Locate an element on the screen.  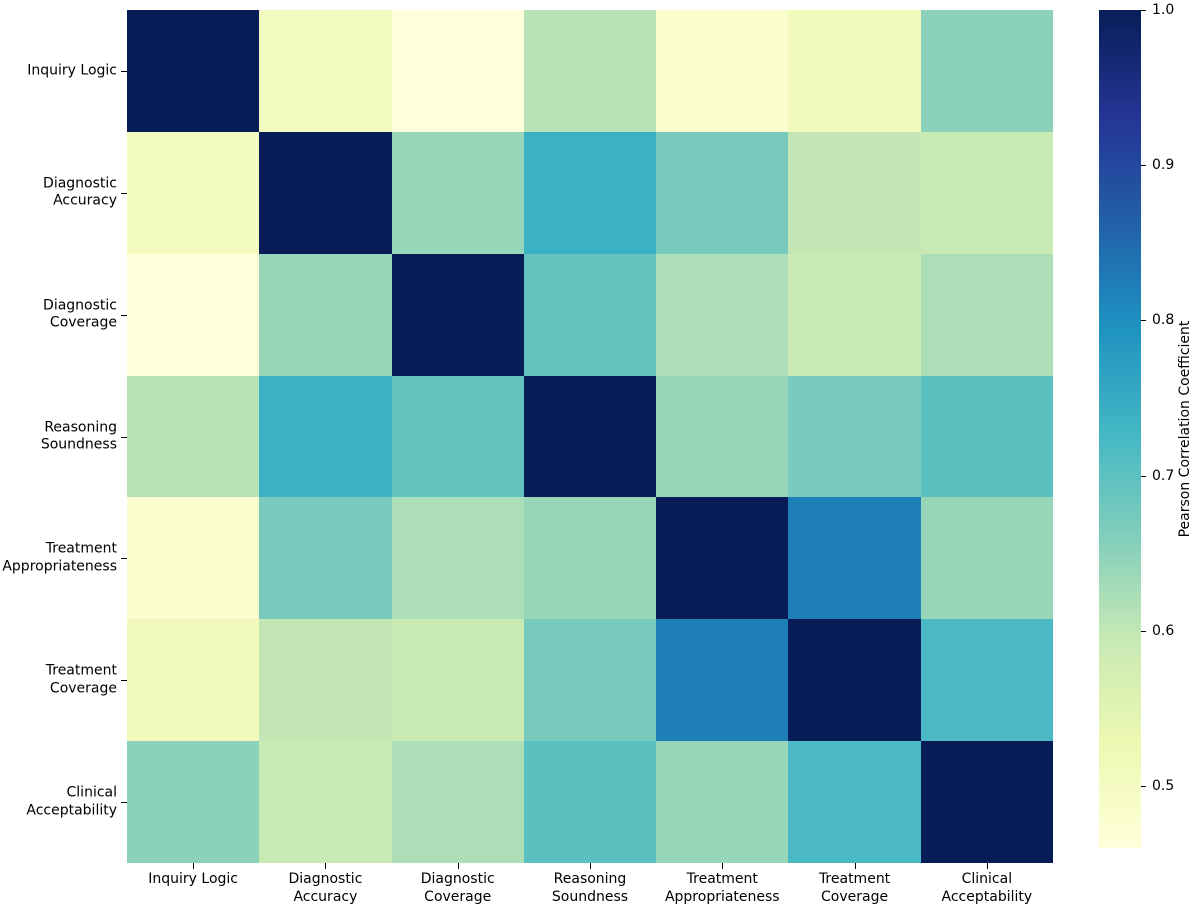
y-axis-label: Treatment Coverage is located at coordinates (81, 679).